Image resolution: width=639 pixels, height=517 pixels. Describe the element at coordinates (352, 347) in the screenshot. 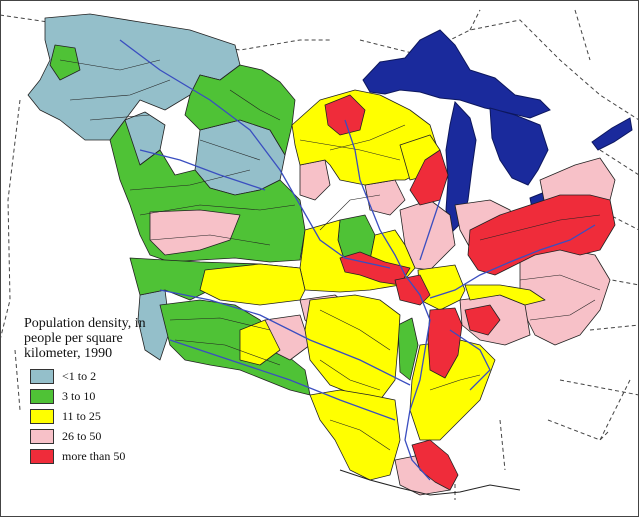

I see `region-yellow-ark` at that location.